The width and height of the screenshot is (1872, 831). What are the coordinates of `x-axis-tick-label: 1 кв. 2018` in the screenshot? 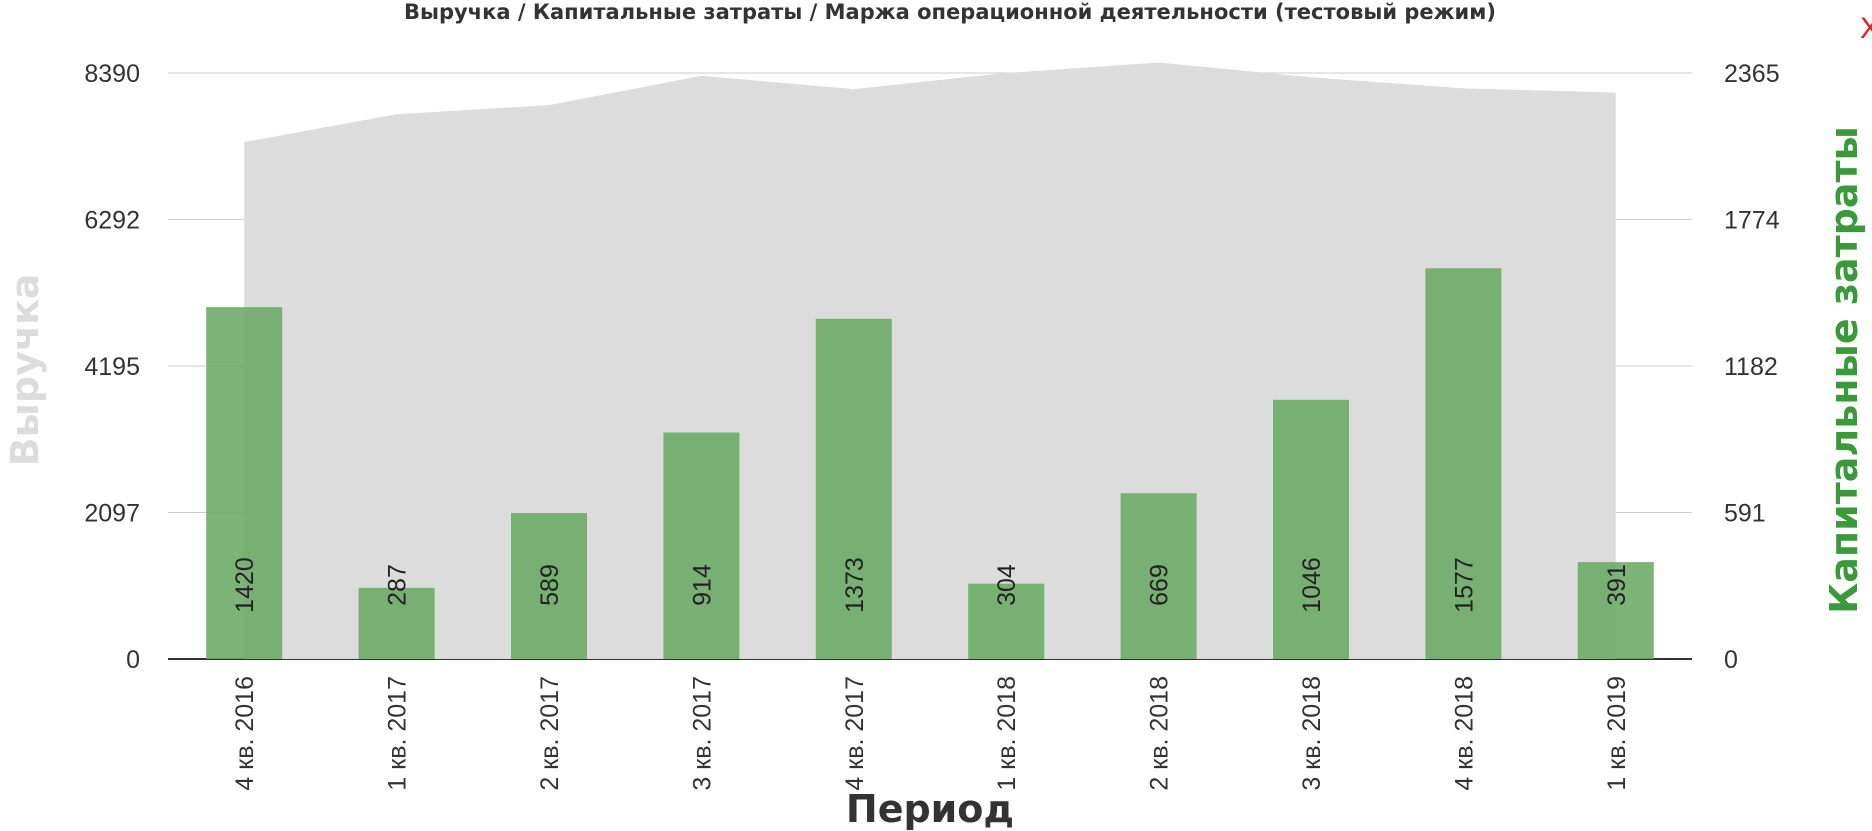 It's located at (1007, 733).